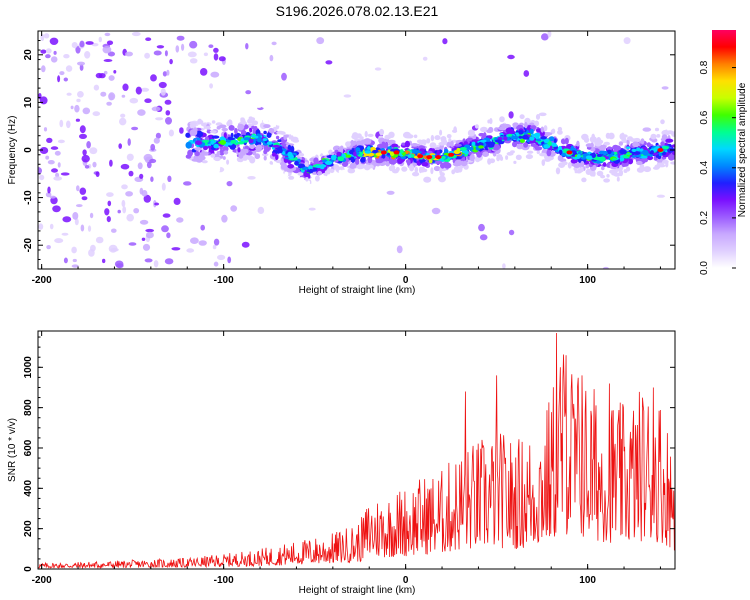 This screenshot has width=750, height=600. I want to click on spectrogram-x-tick-label: -100, so click(224, 280).